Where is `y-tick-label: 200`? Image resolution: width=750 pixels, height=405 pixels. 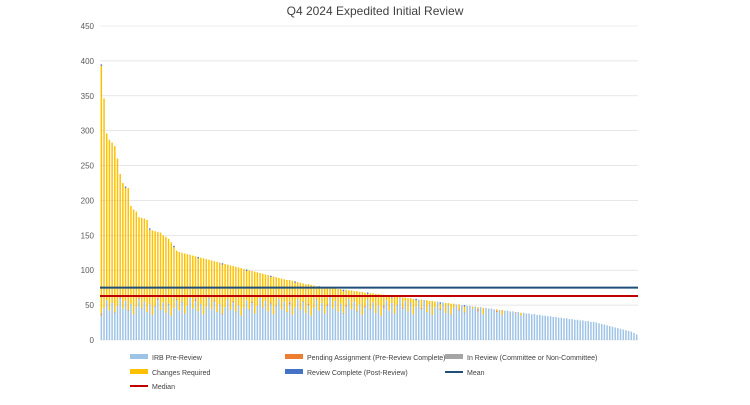 y-tick-label: 200 is located at coordinates (88, 200).